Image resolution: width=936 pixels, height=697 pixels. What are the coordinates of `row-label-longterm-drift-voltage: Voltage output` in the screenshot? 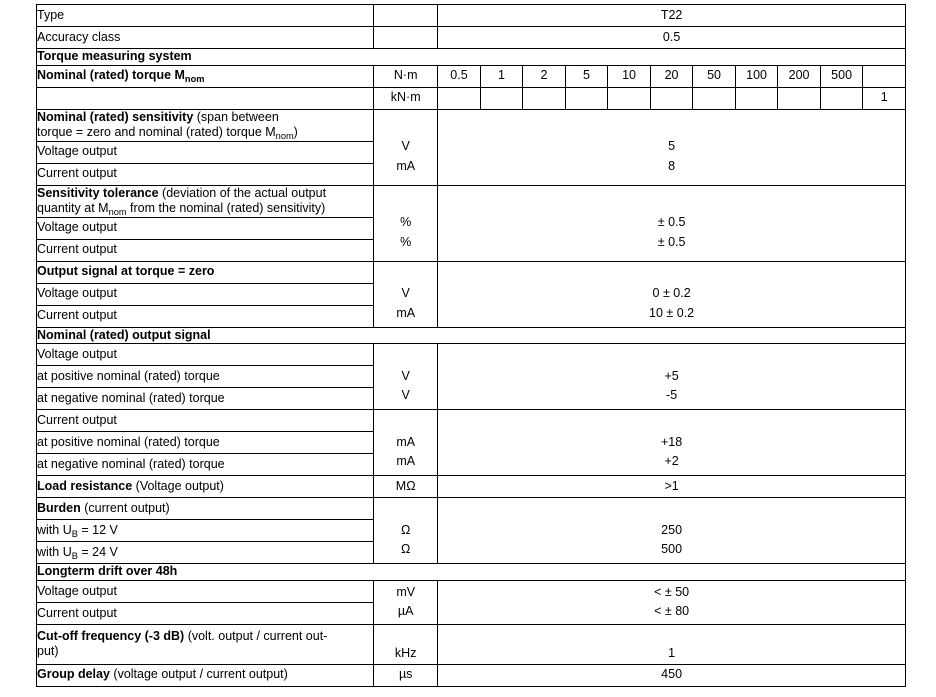 It's located at (205, 591).